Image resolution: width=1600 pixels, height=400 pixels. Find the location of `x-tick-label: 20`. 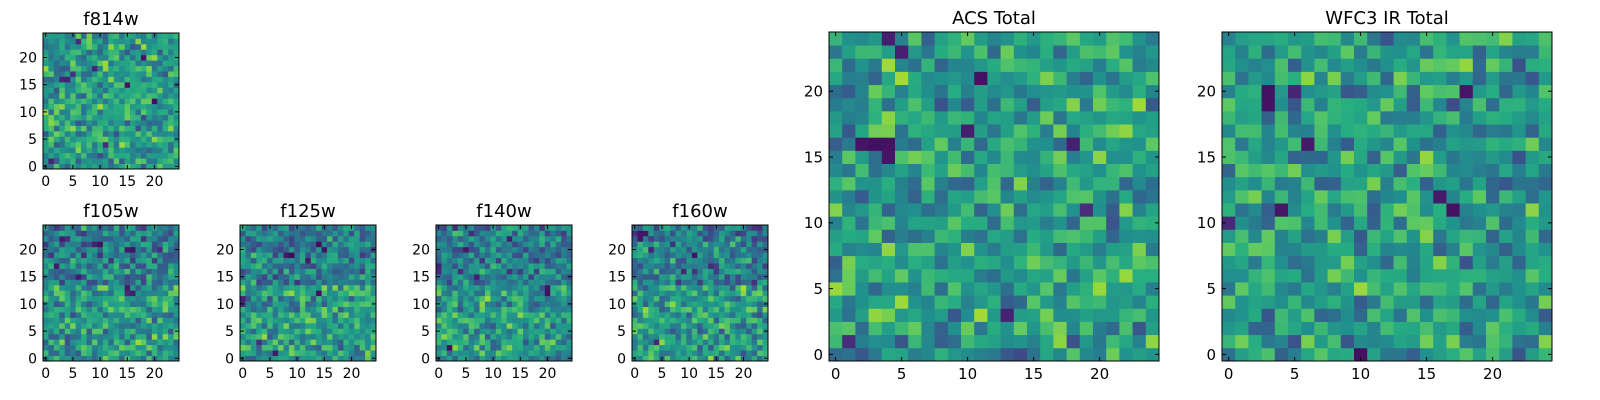

x-tick-label: 20 is located at coordinates (155, 182).